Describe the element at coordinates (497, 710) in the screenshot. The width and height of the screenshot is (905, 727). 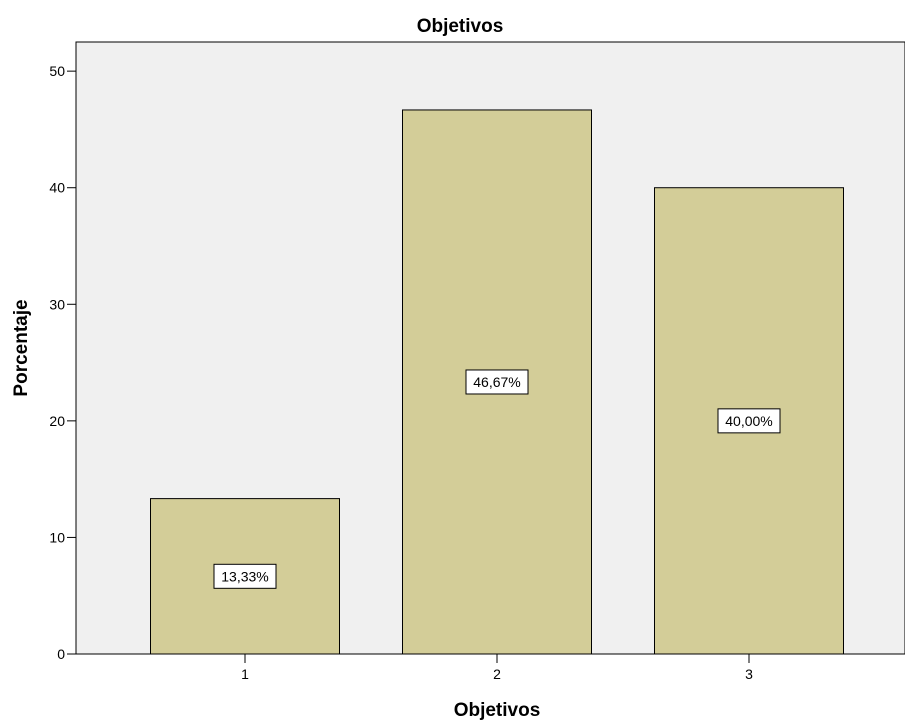
I see `x-axis-title: Objetivos` at that location.